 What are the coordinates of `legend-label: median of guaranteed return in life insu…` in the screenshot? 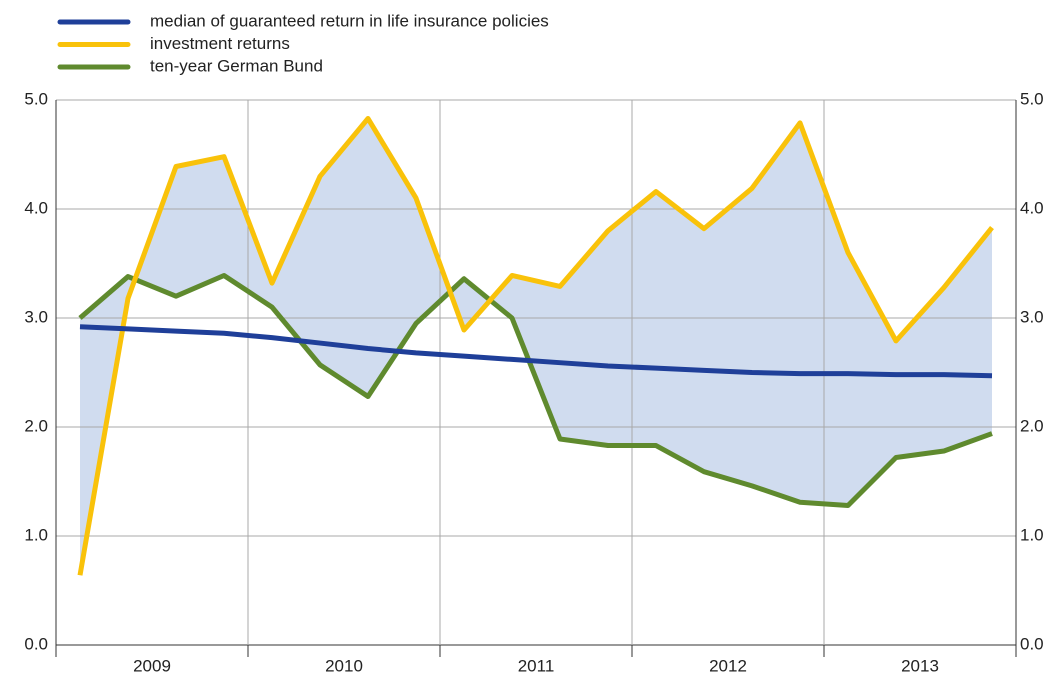 It's located at (349, 20).